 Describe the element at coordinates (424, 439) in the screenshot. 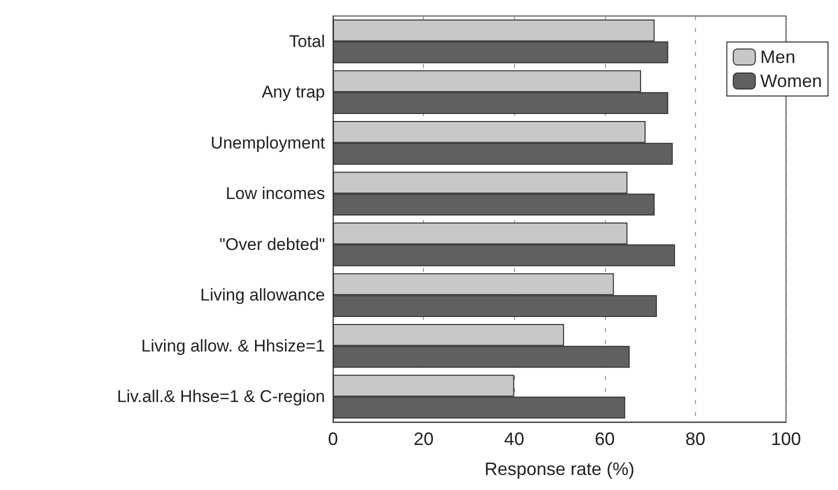

I see `x-tick-label: 20` at that location.